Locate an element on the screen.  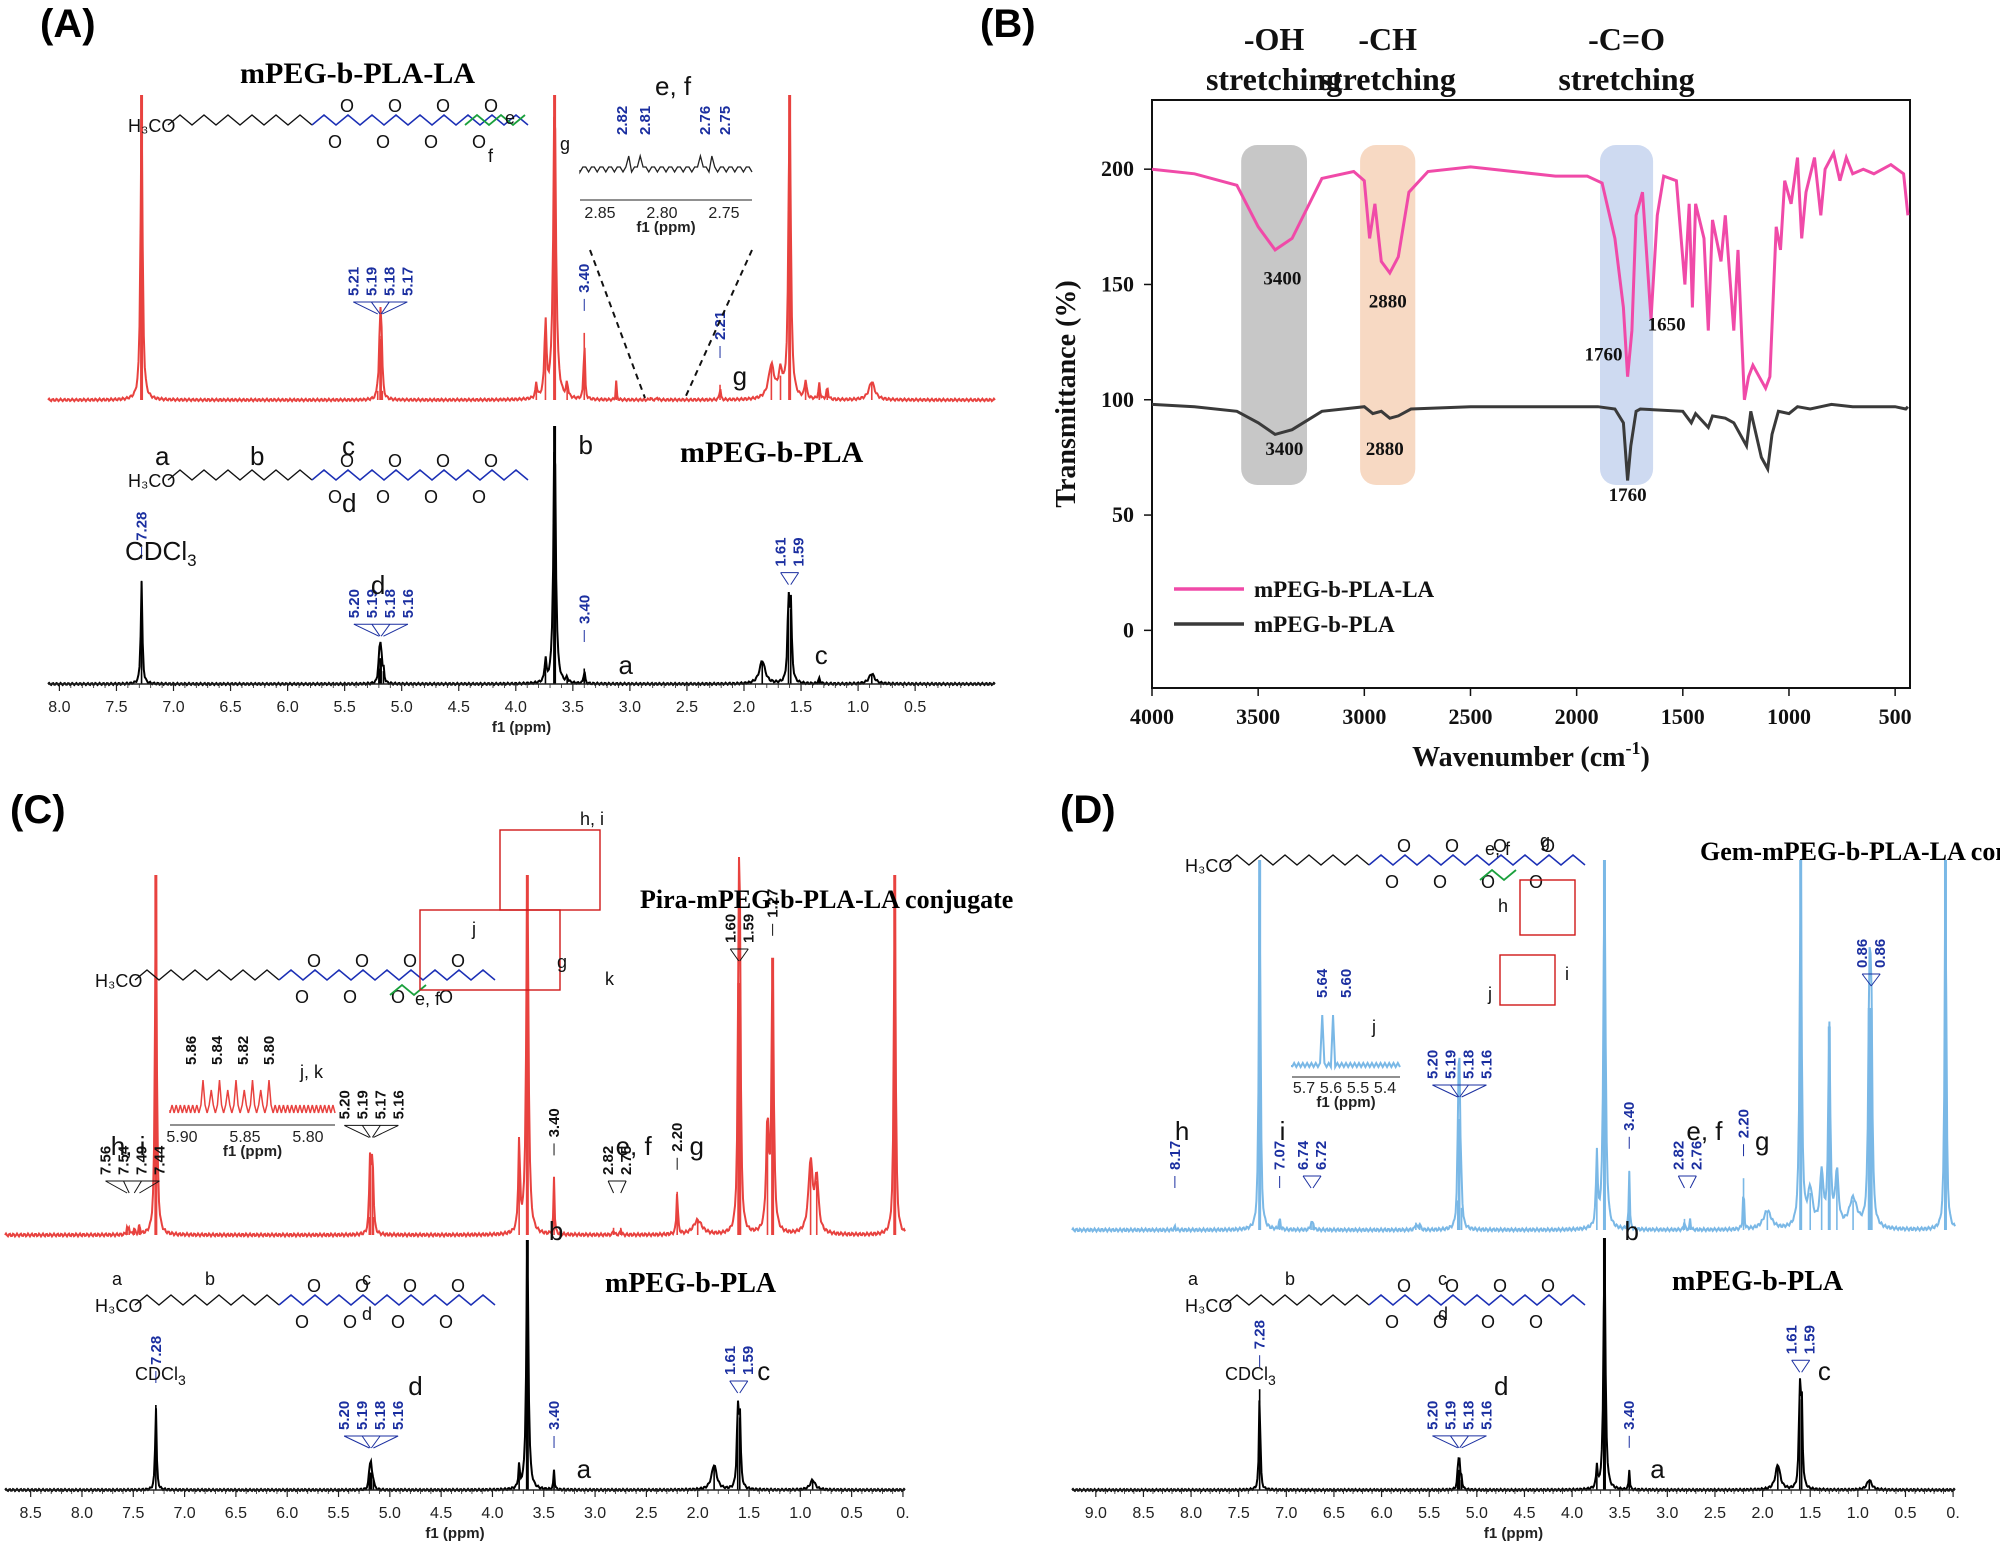
panel-d-top-peak-letter: g is located at coordinates (1762, 1141).